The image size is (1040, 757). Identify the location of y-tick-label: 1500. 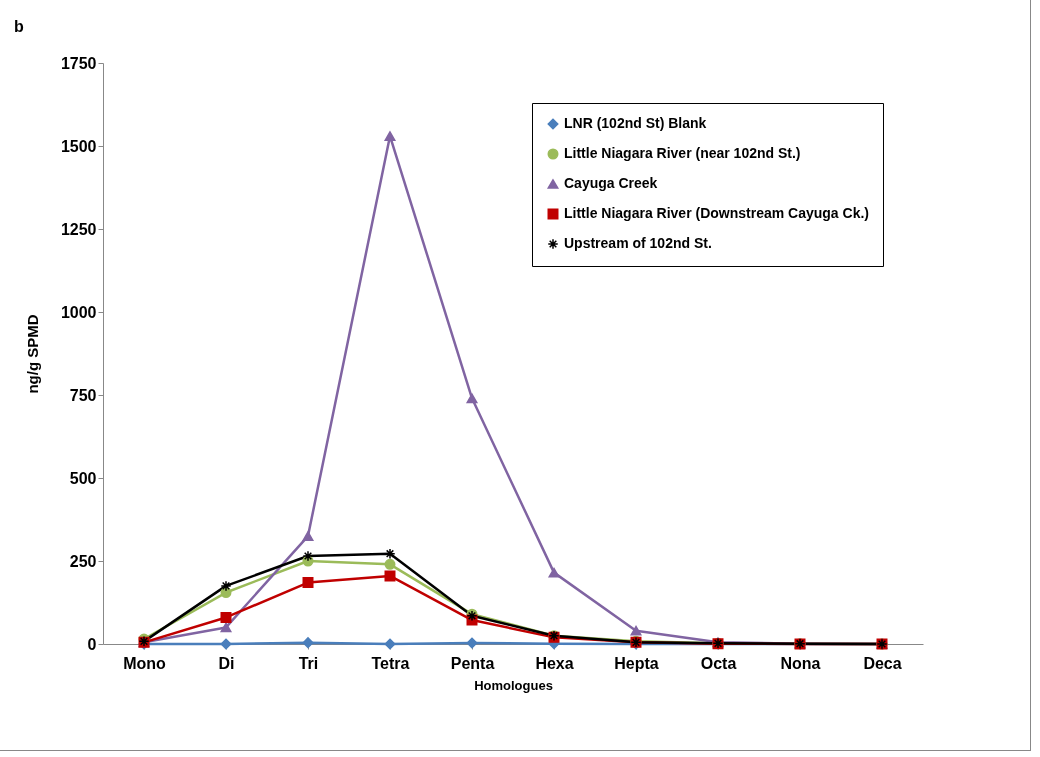
(78, 146).